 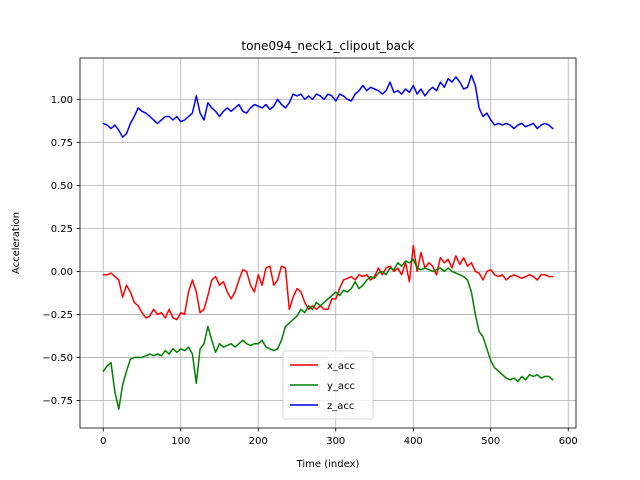 What do you see at coordinates (62, 229) in the screenshot?
I see `y-tick-label: 0.25` at bounding box center [62, 229].